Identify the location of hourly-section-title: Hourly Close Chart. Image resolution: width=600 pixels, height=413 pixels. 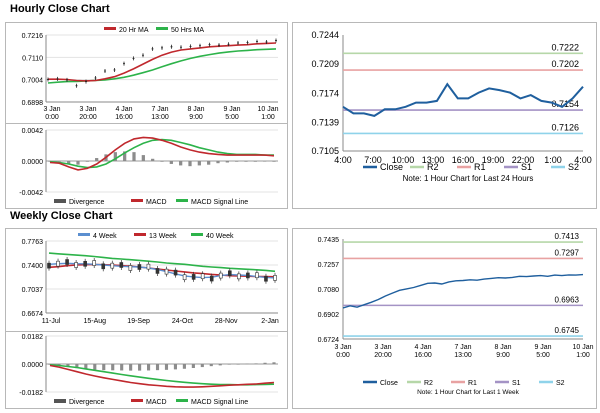
(60, 9).